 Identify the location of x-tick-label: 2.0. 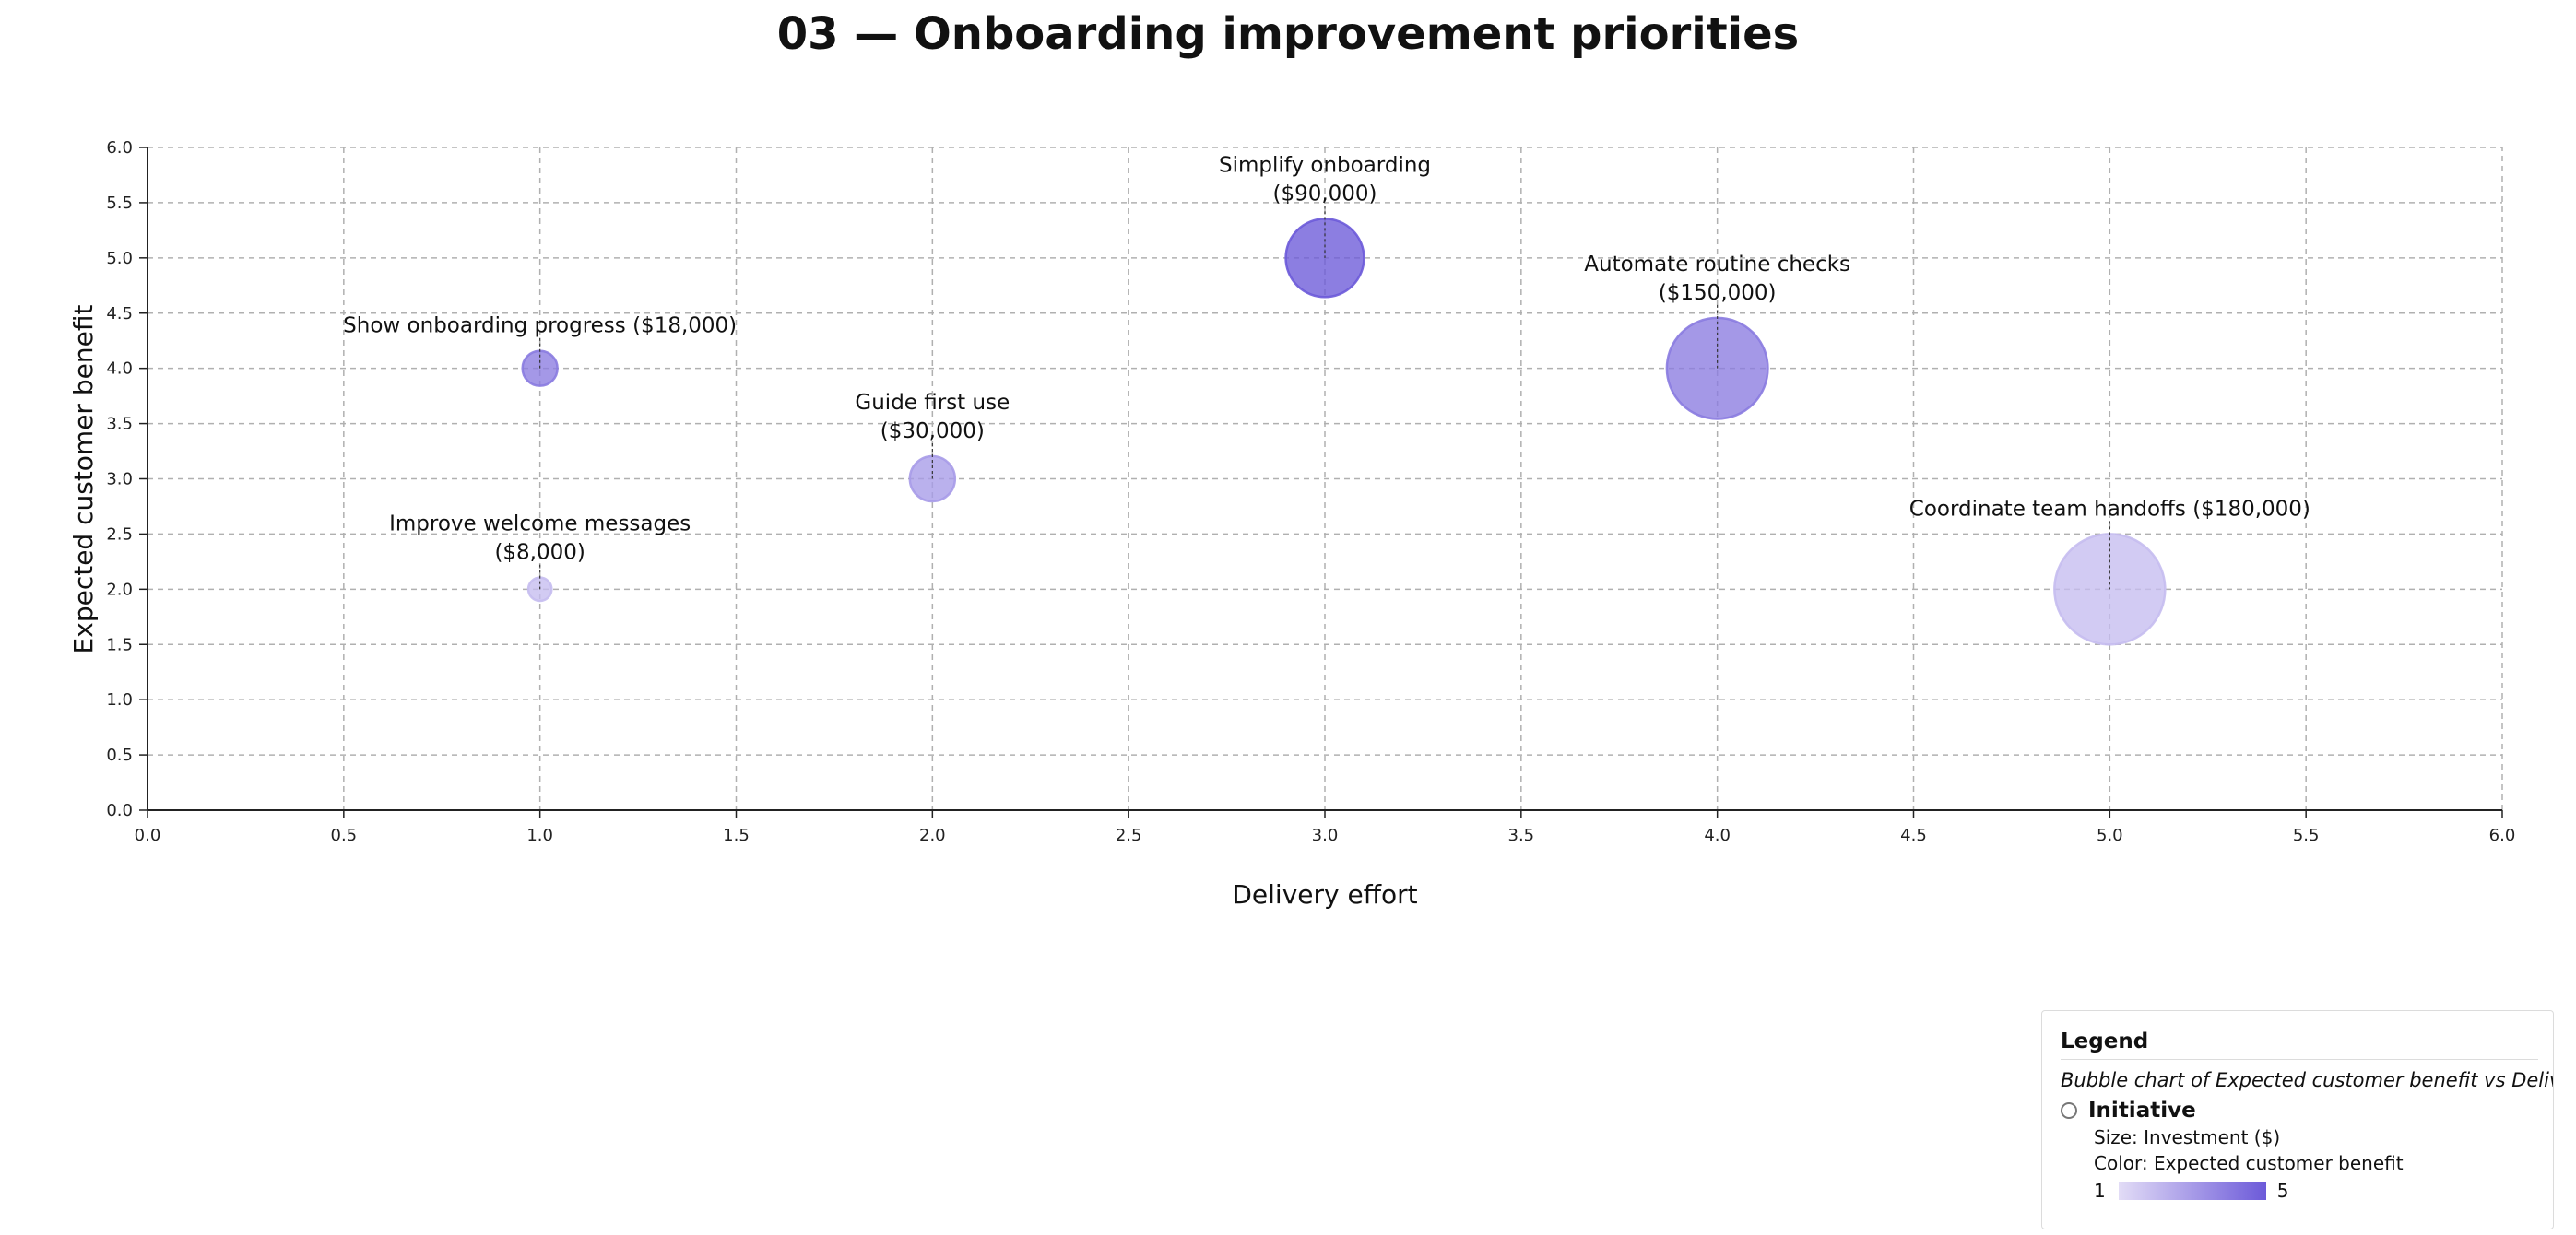
(932, 836).